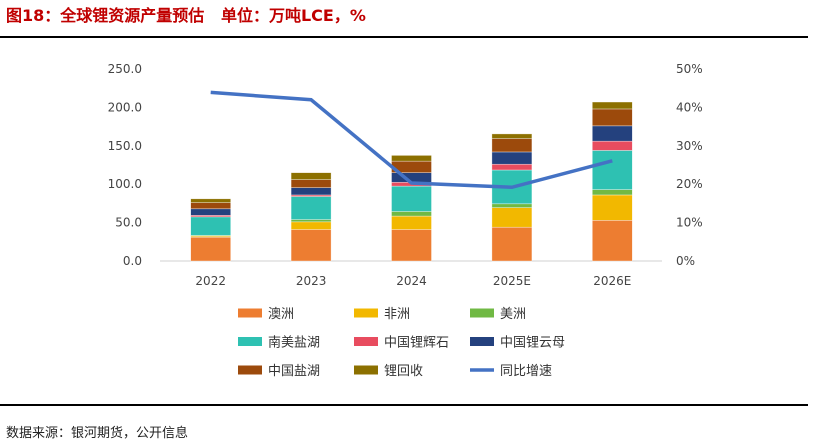  What do you see at coordinates (397, 314) in the screenshot?
I see `legend-label: 非洲` at bounding box center [397, 314].